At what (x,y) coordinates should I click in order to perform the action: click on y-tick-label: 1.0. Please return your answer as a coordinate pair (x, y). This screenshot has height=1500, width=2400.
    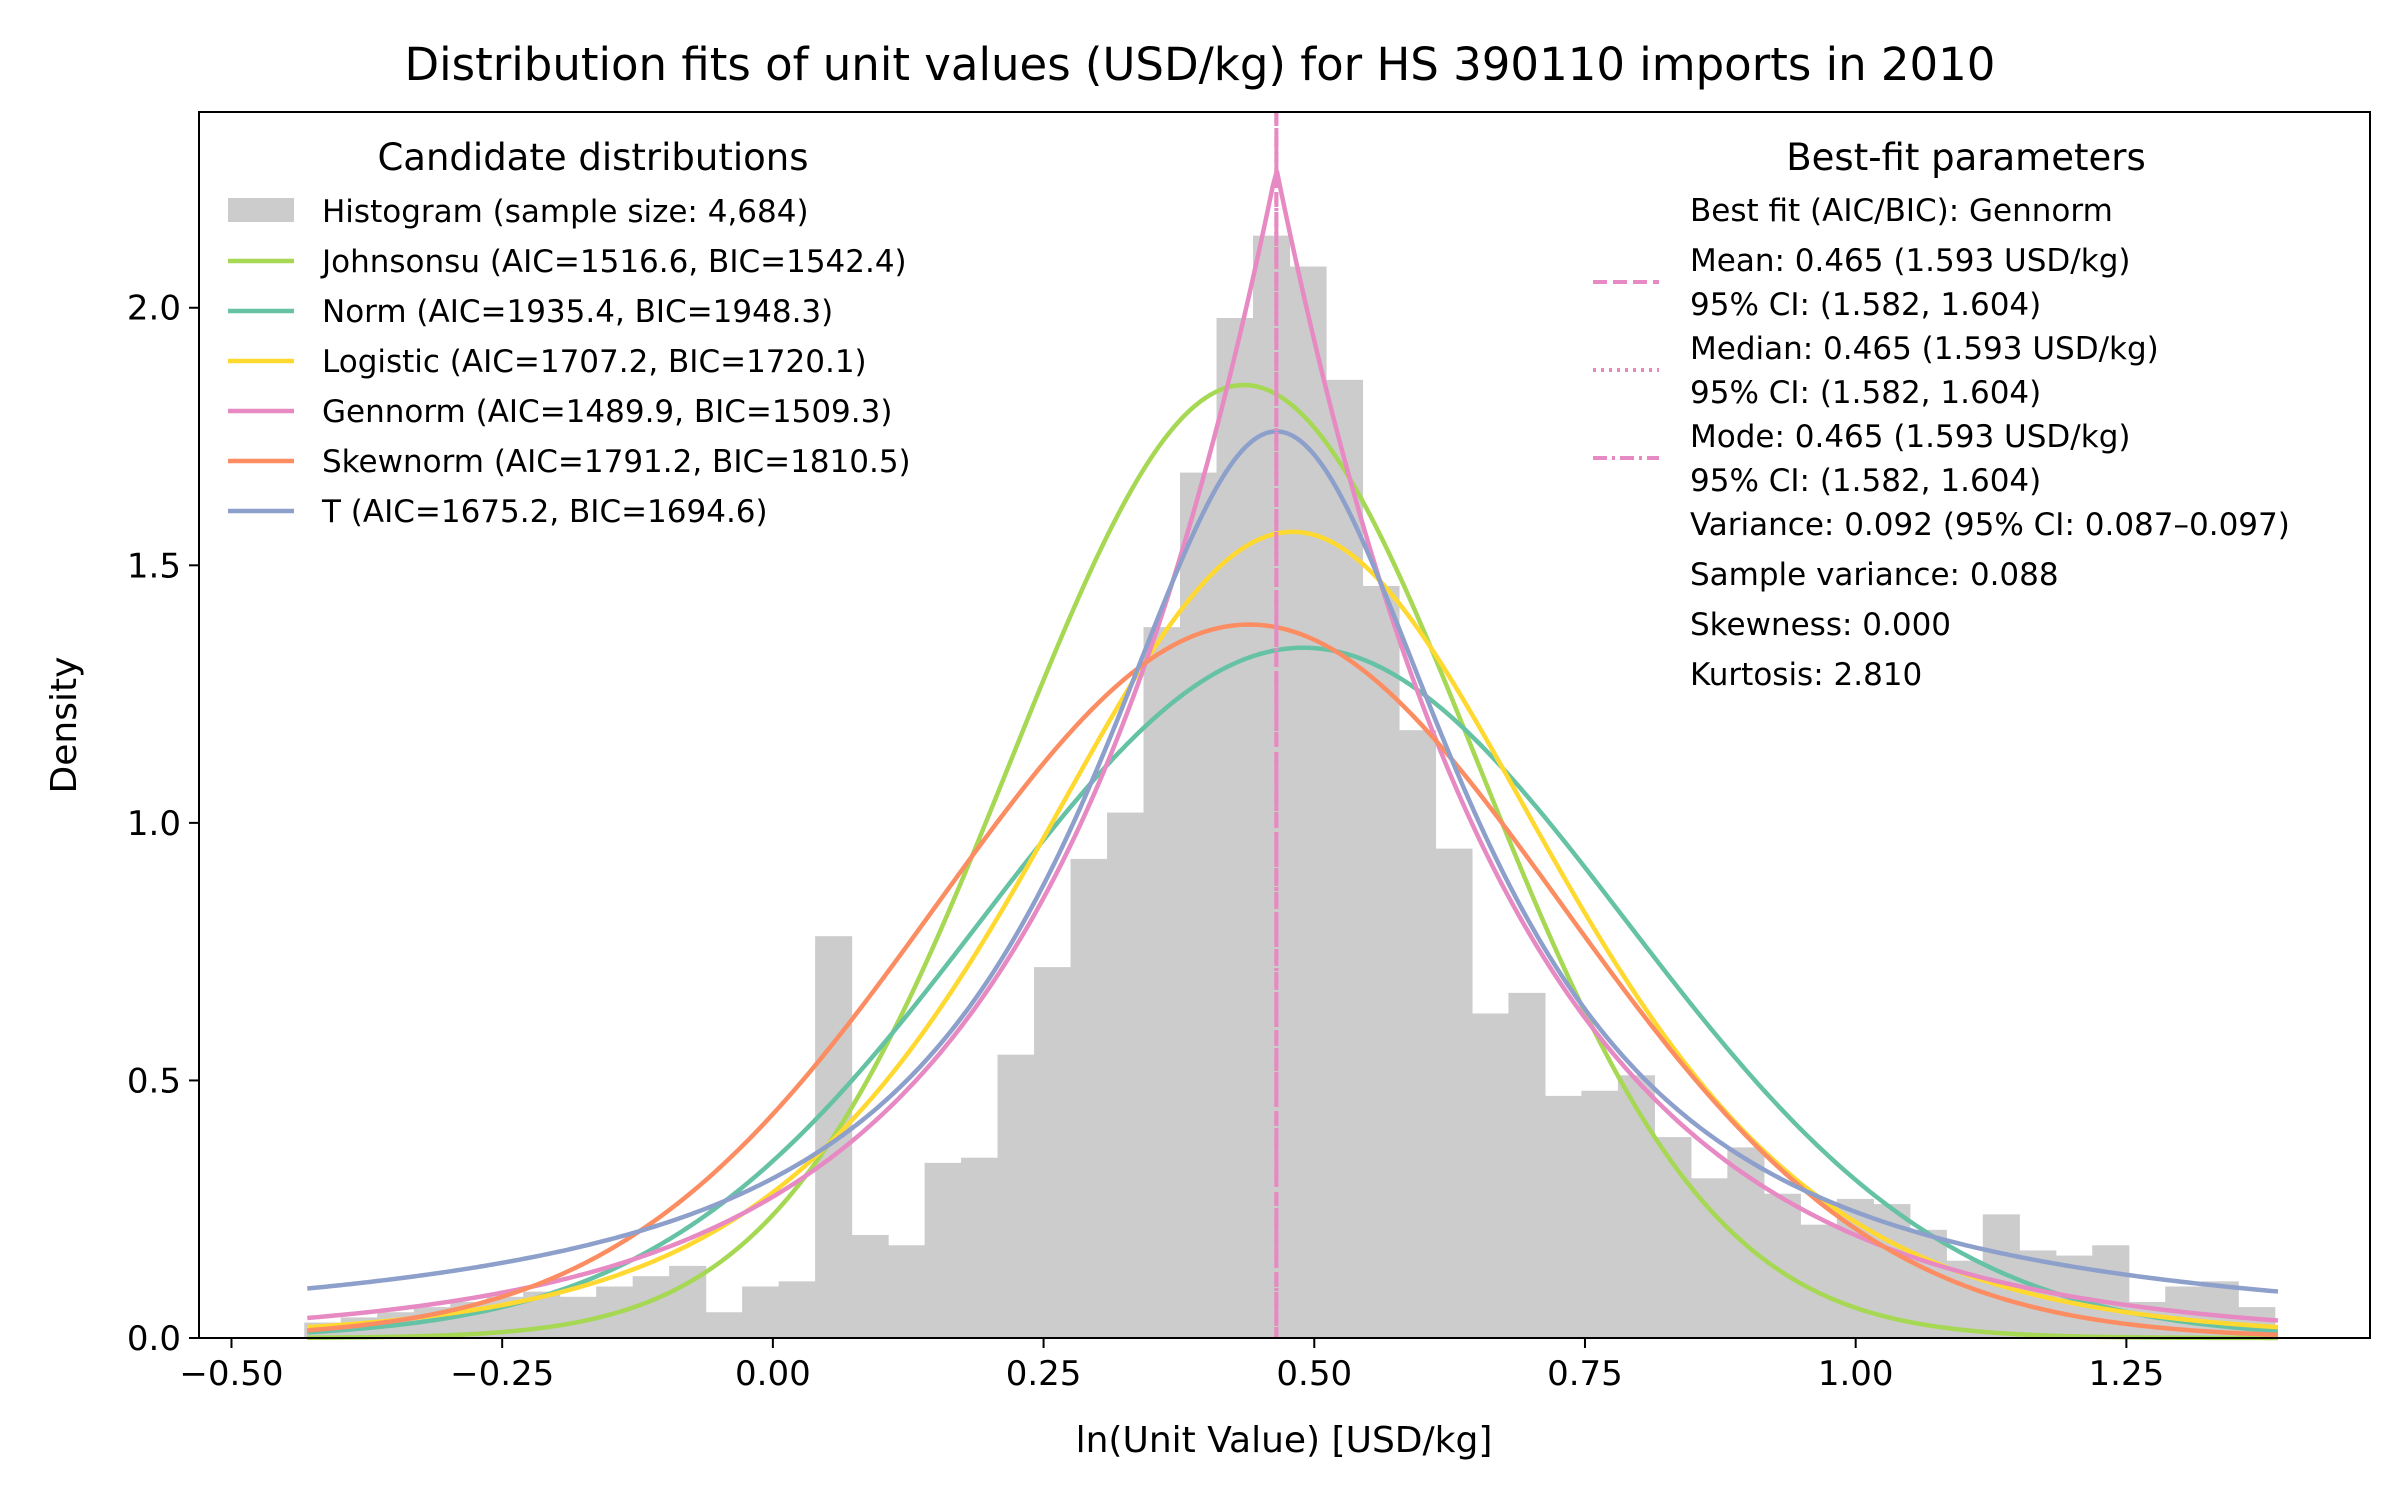
    Looking at the image, I should click on (154, 824).